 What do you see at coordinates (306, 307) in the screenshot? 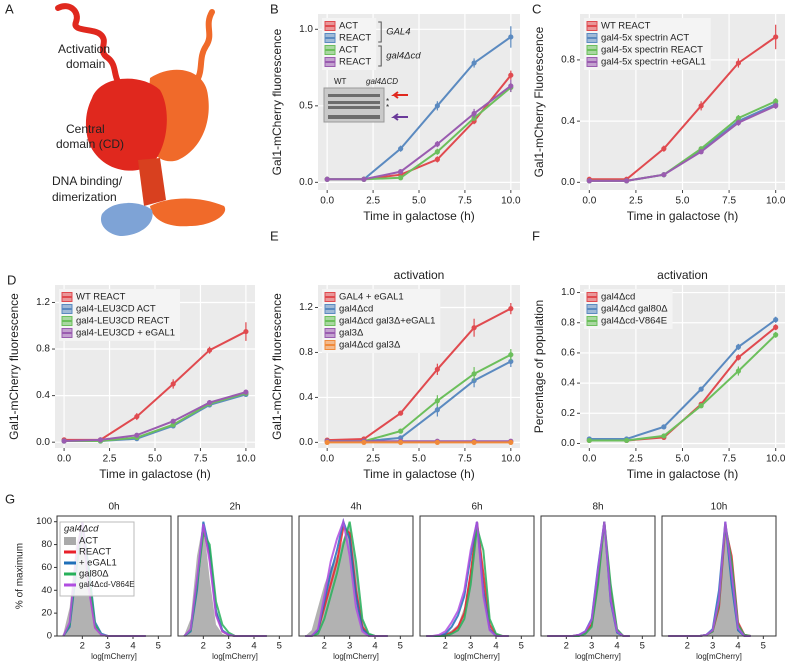
I see `y-tick-label: 1.2` at bounding box center [306, 307].